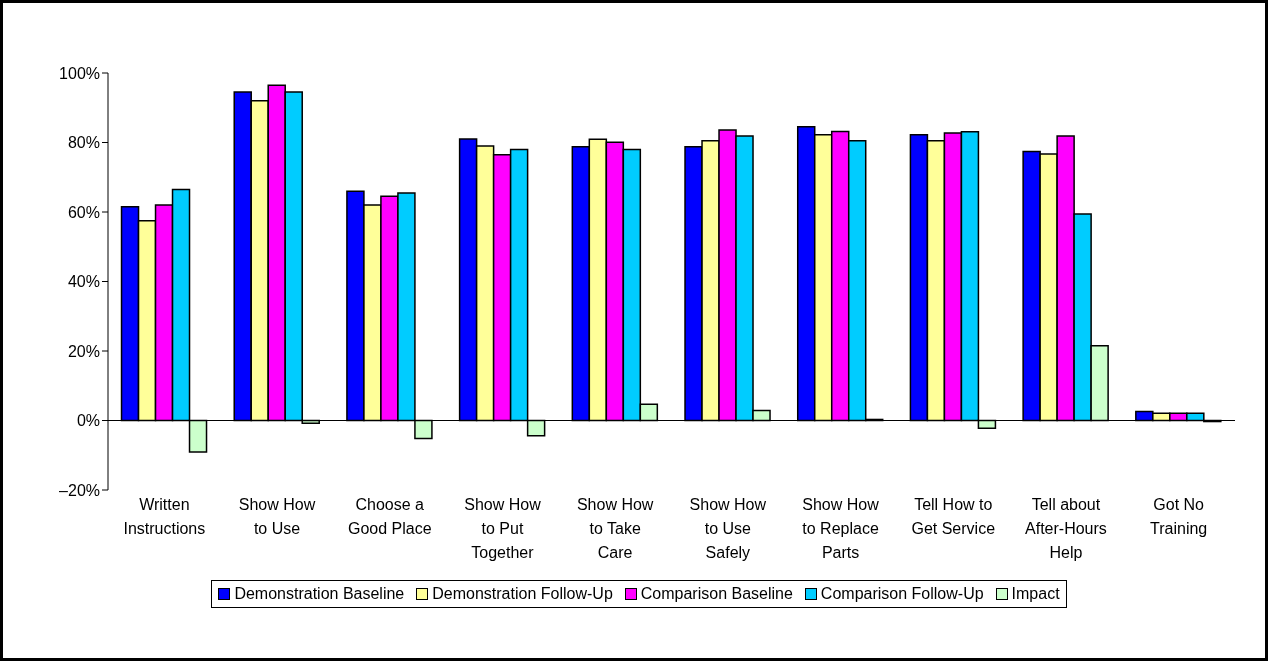 The height and width of the screenshot is (661, 1268). I want to click on x-tick-label: Show How to Use, so click(277, 516).